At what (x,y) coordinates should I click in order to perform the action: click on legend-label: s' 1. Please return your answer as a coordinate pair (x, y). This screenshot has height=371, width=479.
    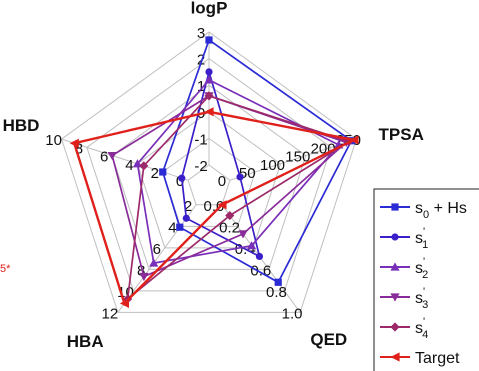
    Looking at the image, I should click on (421, 238).